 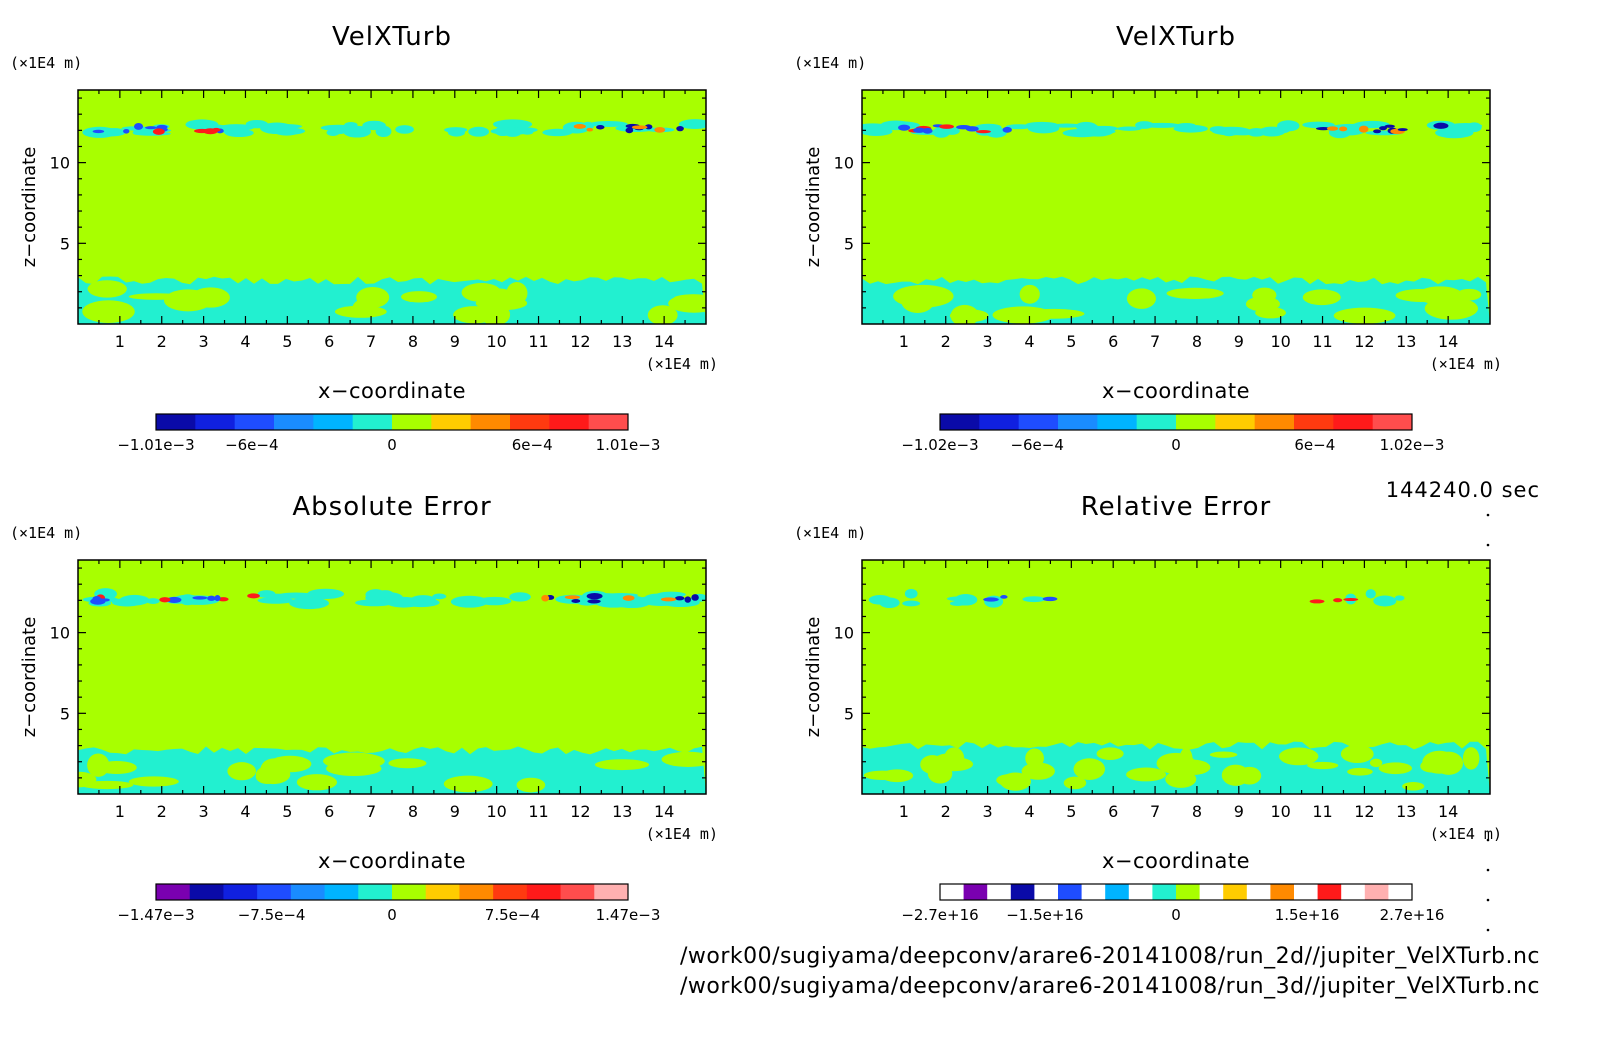 I want to click on x-tick-label: 6, so click(x=1113, y=341).